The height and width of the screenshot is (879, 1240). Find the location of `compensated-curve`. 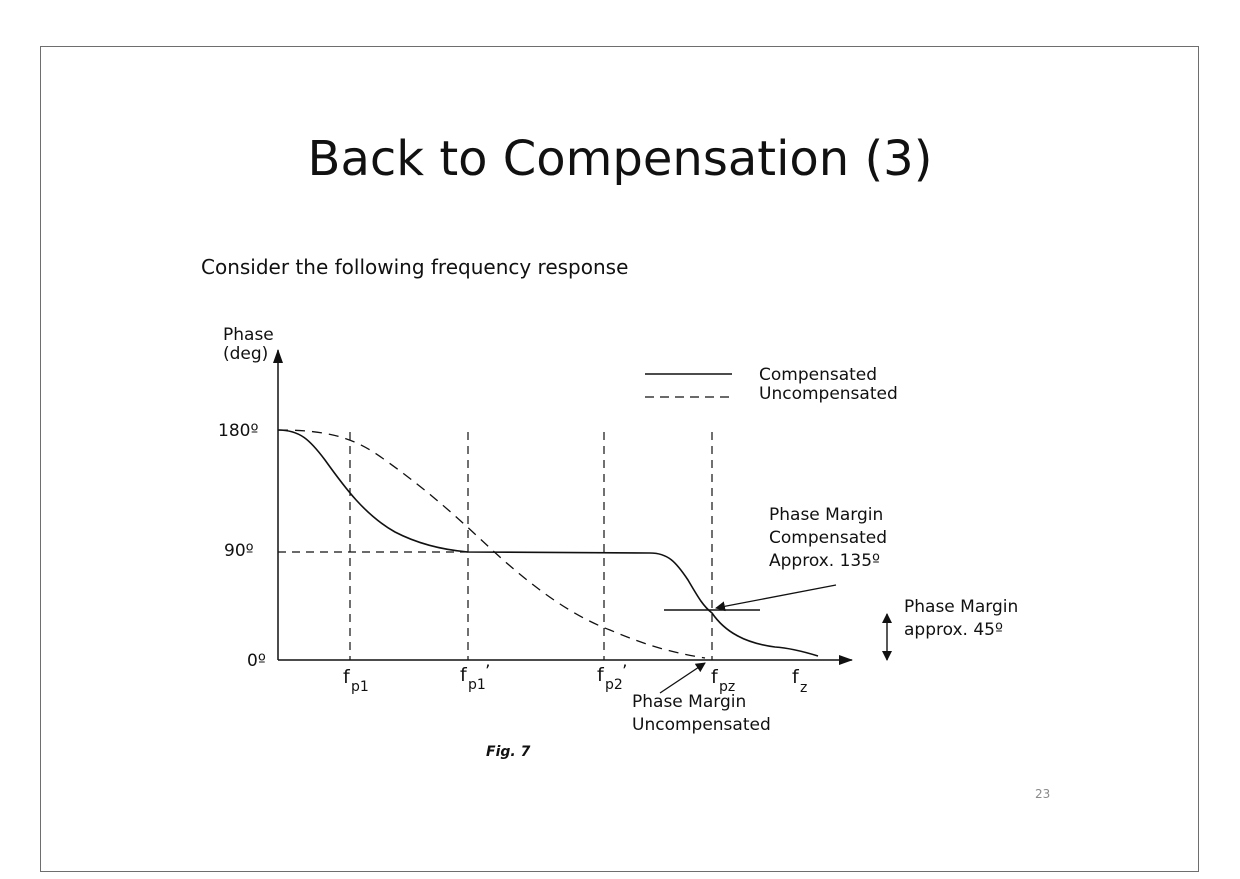

compensated-curve is located at coordinates (548, 543).